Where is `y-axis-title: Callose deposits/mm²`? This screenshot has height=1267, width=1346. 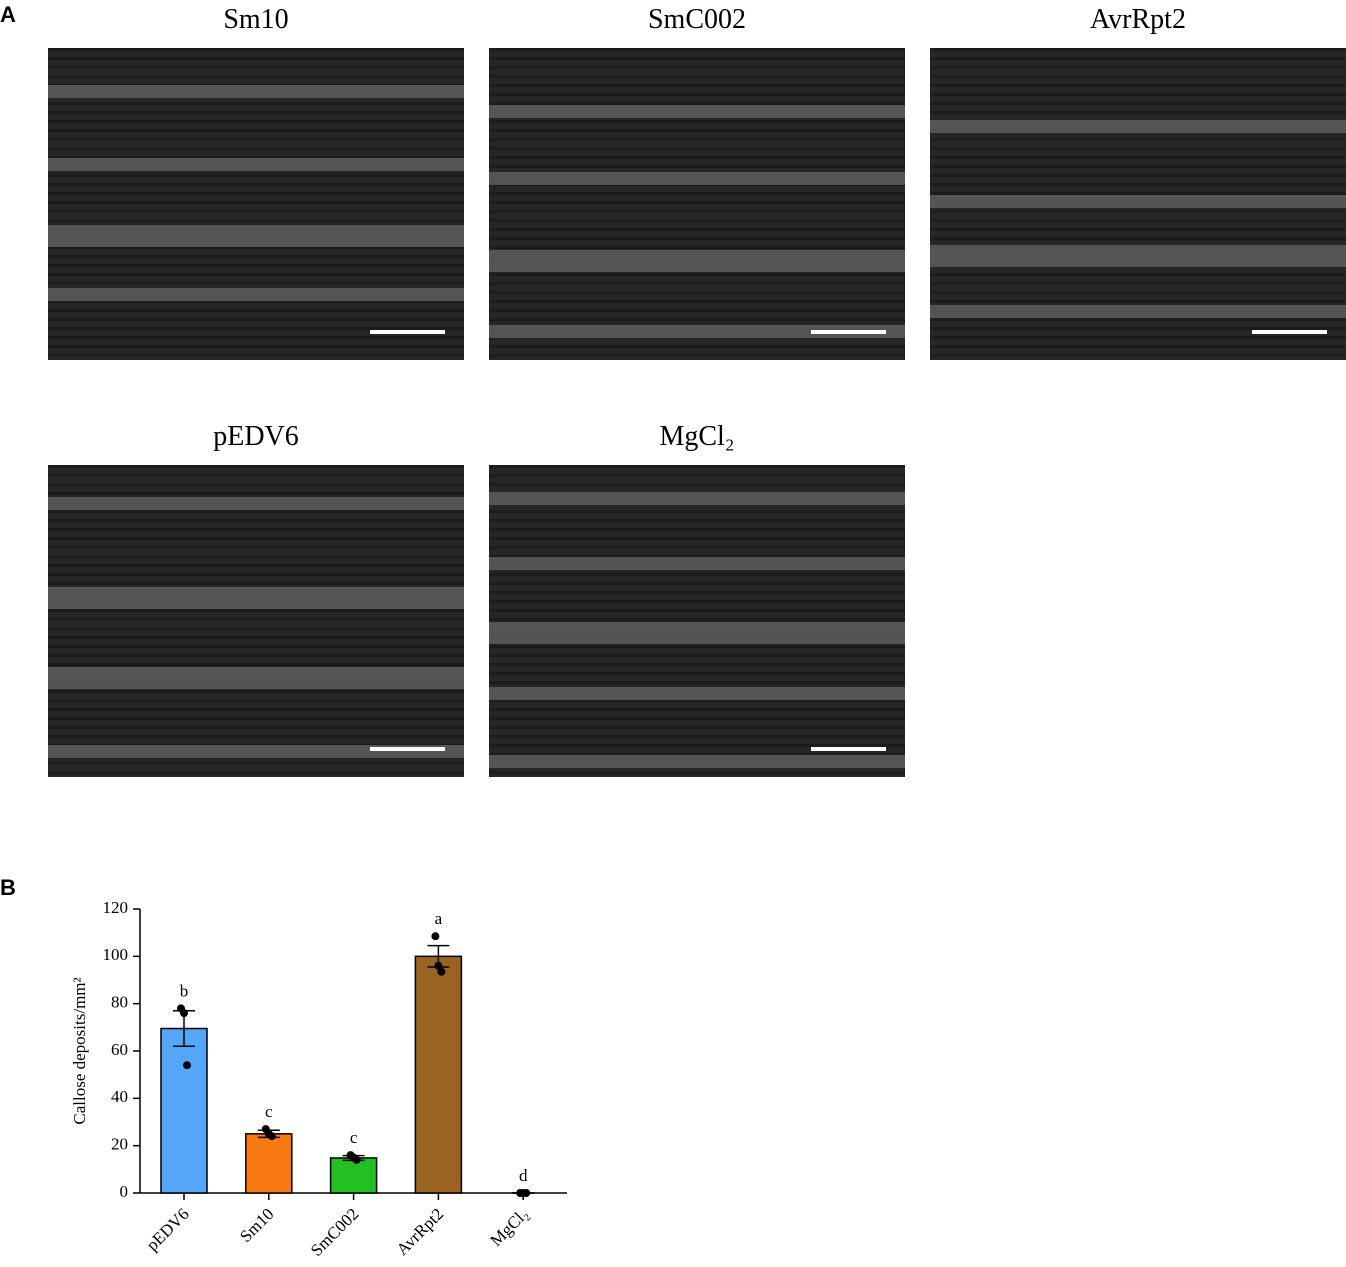
y-axis-title: Callose deposits/mm² is located at coordinates (79, 1050).